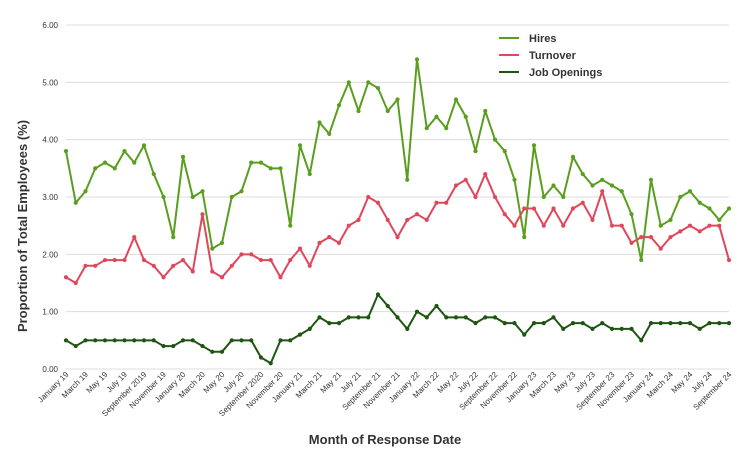 This screenshot has height=469, width=750. What do you see at coordinates (50, 25) in the screenshot?
I see `y-tick-label: 6.00` at bounding box center [50, 25].